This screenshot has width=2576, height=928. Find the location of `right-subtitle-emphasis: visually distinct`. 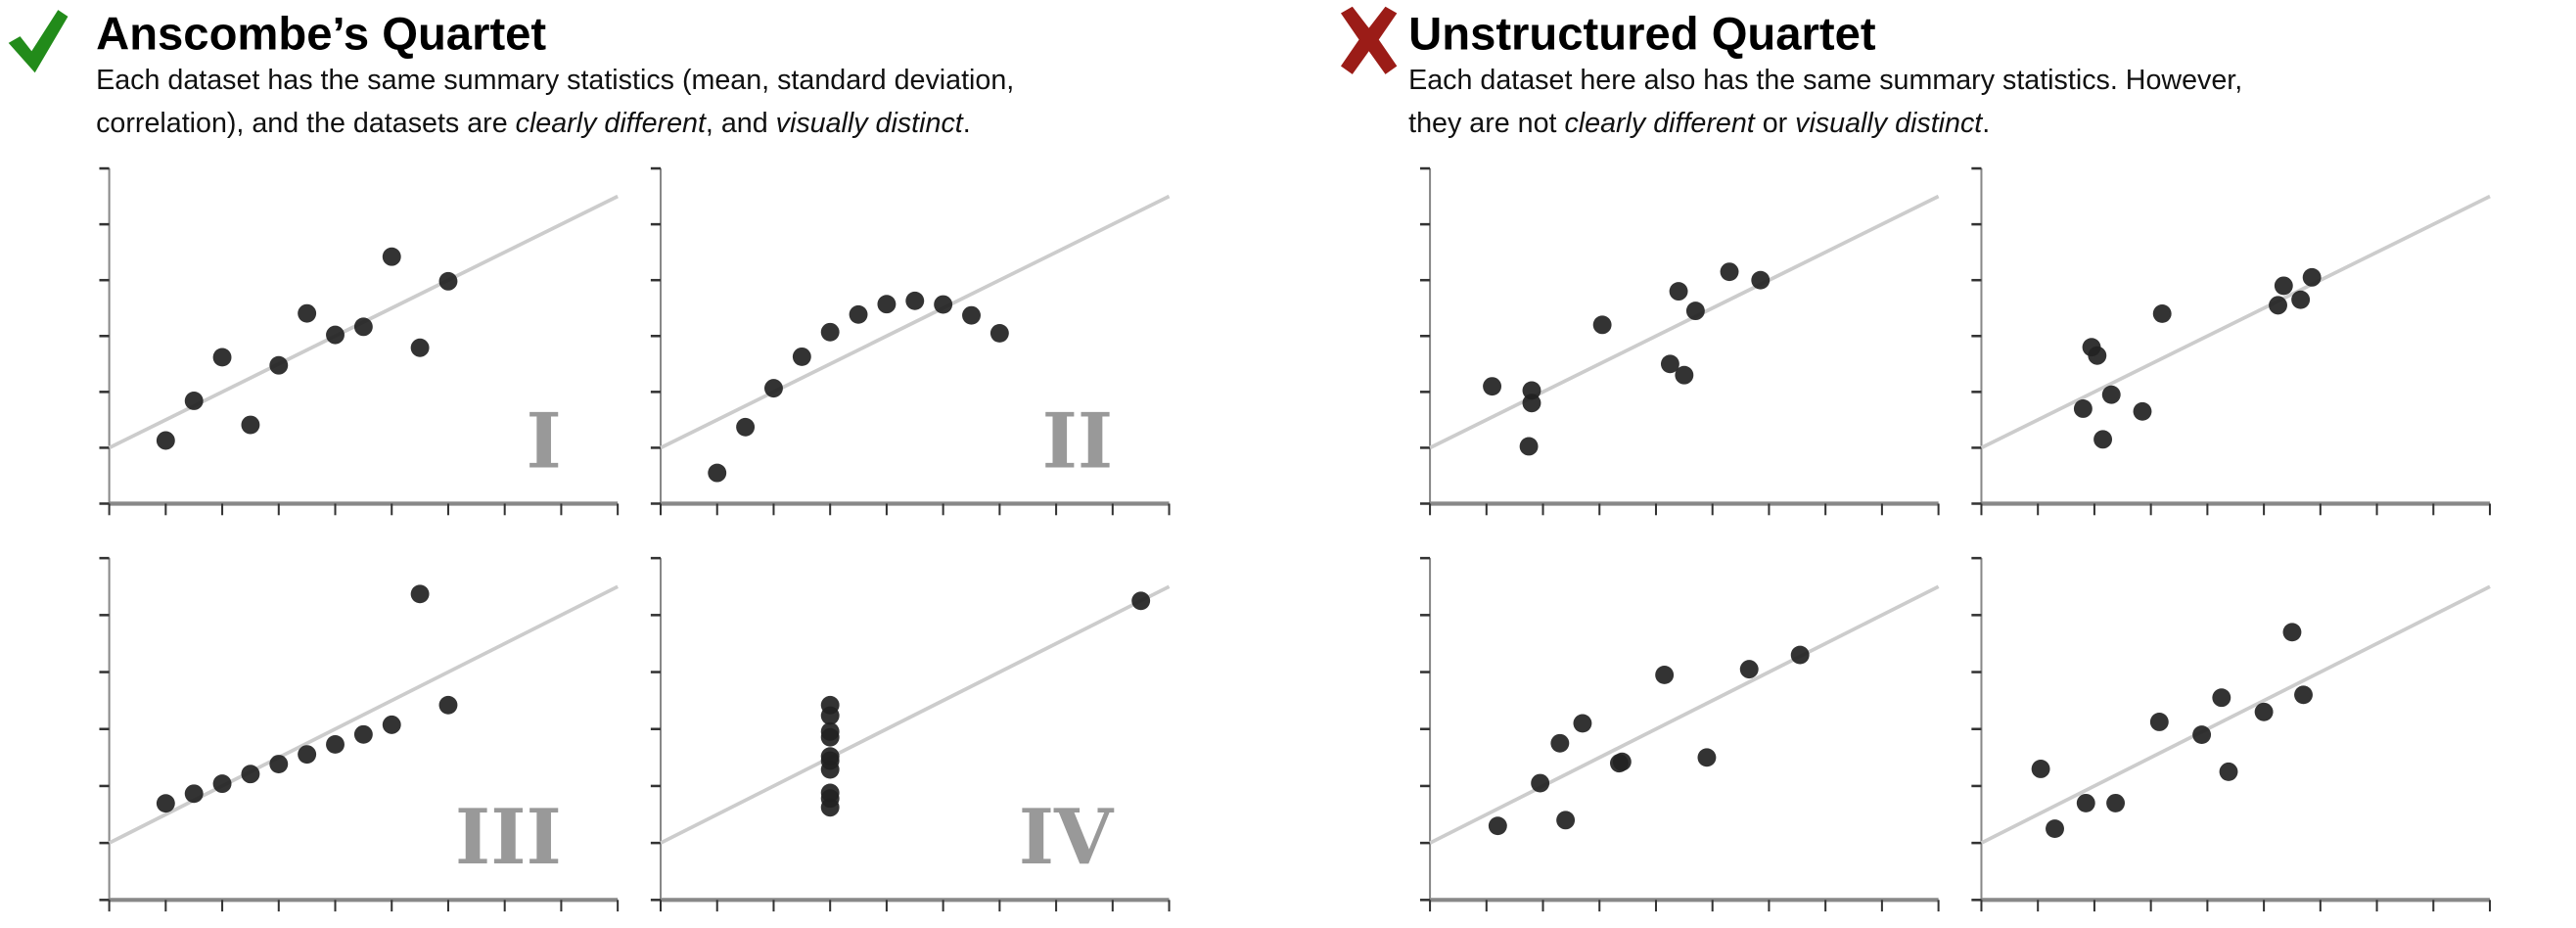

right-subtitle-emphasis: visually distinct is located at coordinates (1889, 124).